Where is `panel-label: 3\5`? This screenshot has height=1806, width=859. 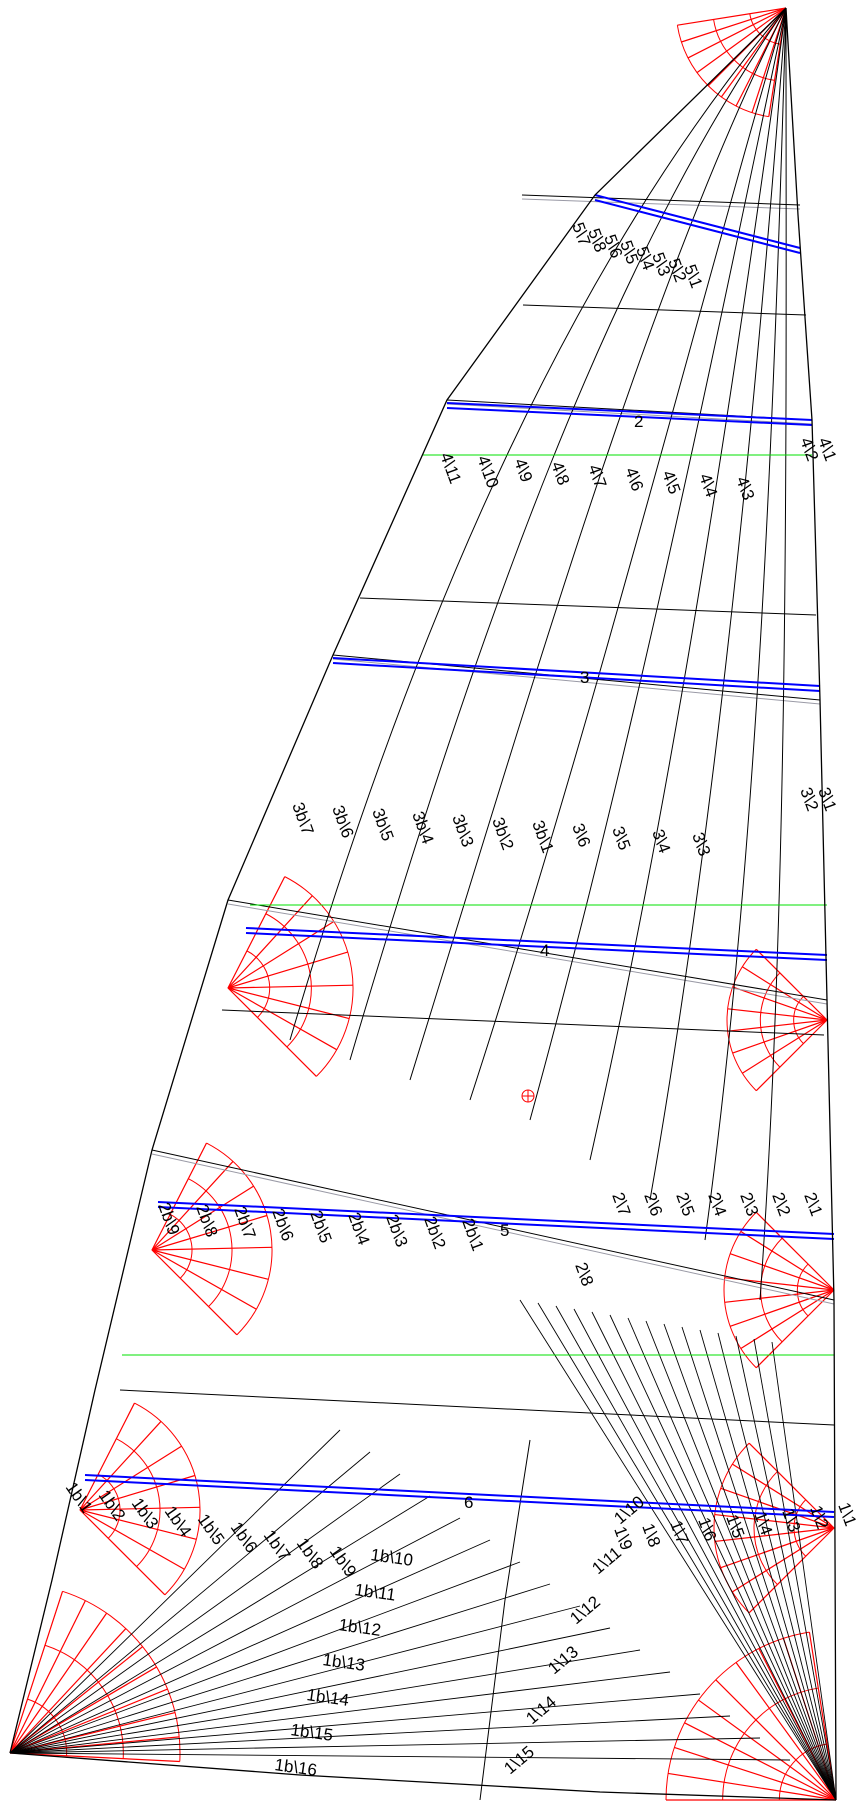
panel-label: 3\5 is located at coordinates (621, 838).